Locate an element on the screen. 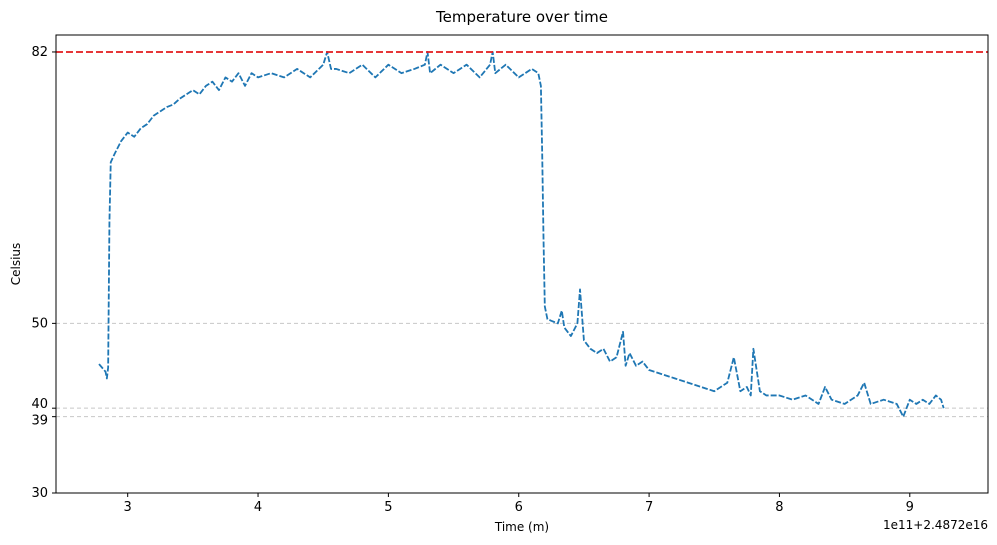 This screenshot has height=545, width=997. x-tick-label: 4 is located at coordinates (258, 507).